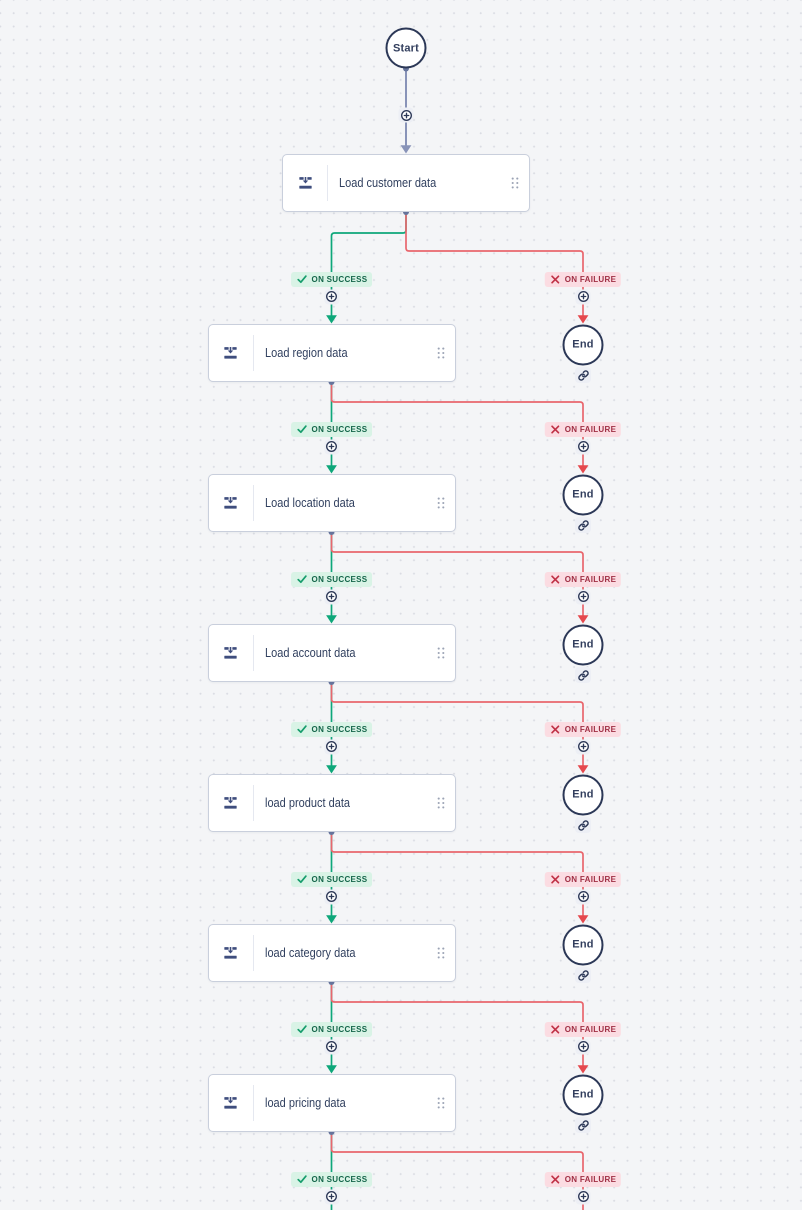 The width and height of the screenshot is (802, 1210). I want to click on on-success-badge: ON SUCCESS, so click(331, 879).